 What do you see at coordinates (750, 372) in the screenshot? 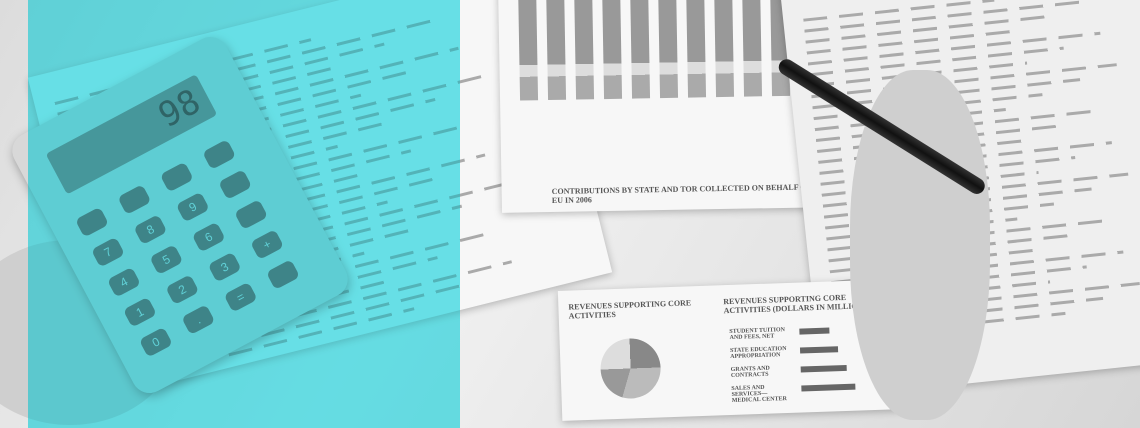
I see `bar-label: GRANTS AND CONTRACTS` at bounding box center [750, 372].